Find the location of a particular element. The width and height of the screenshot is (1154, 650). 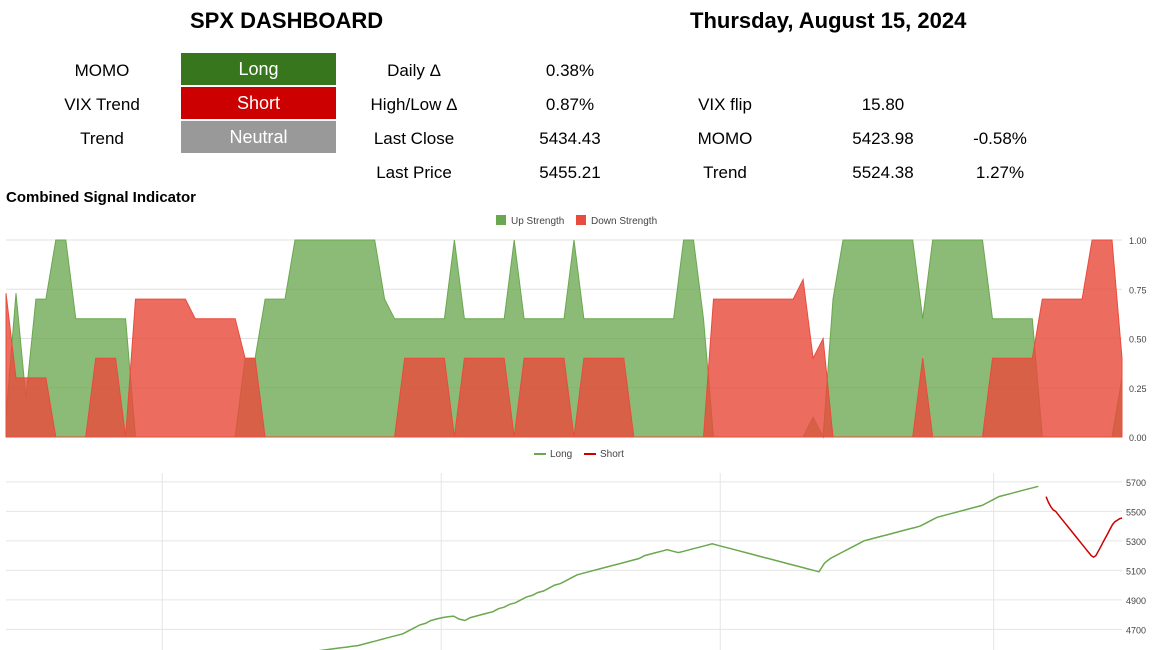

legend-long-label: Long is located at coordinates (561, 454).